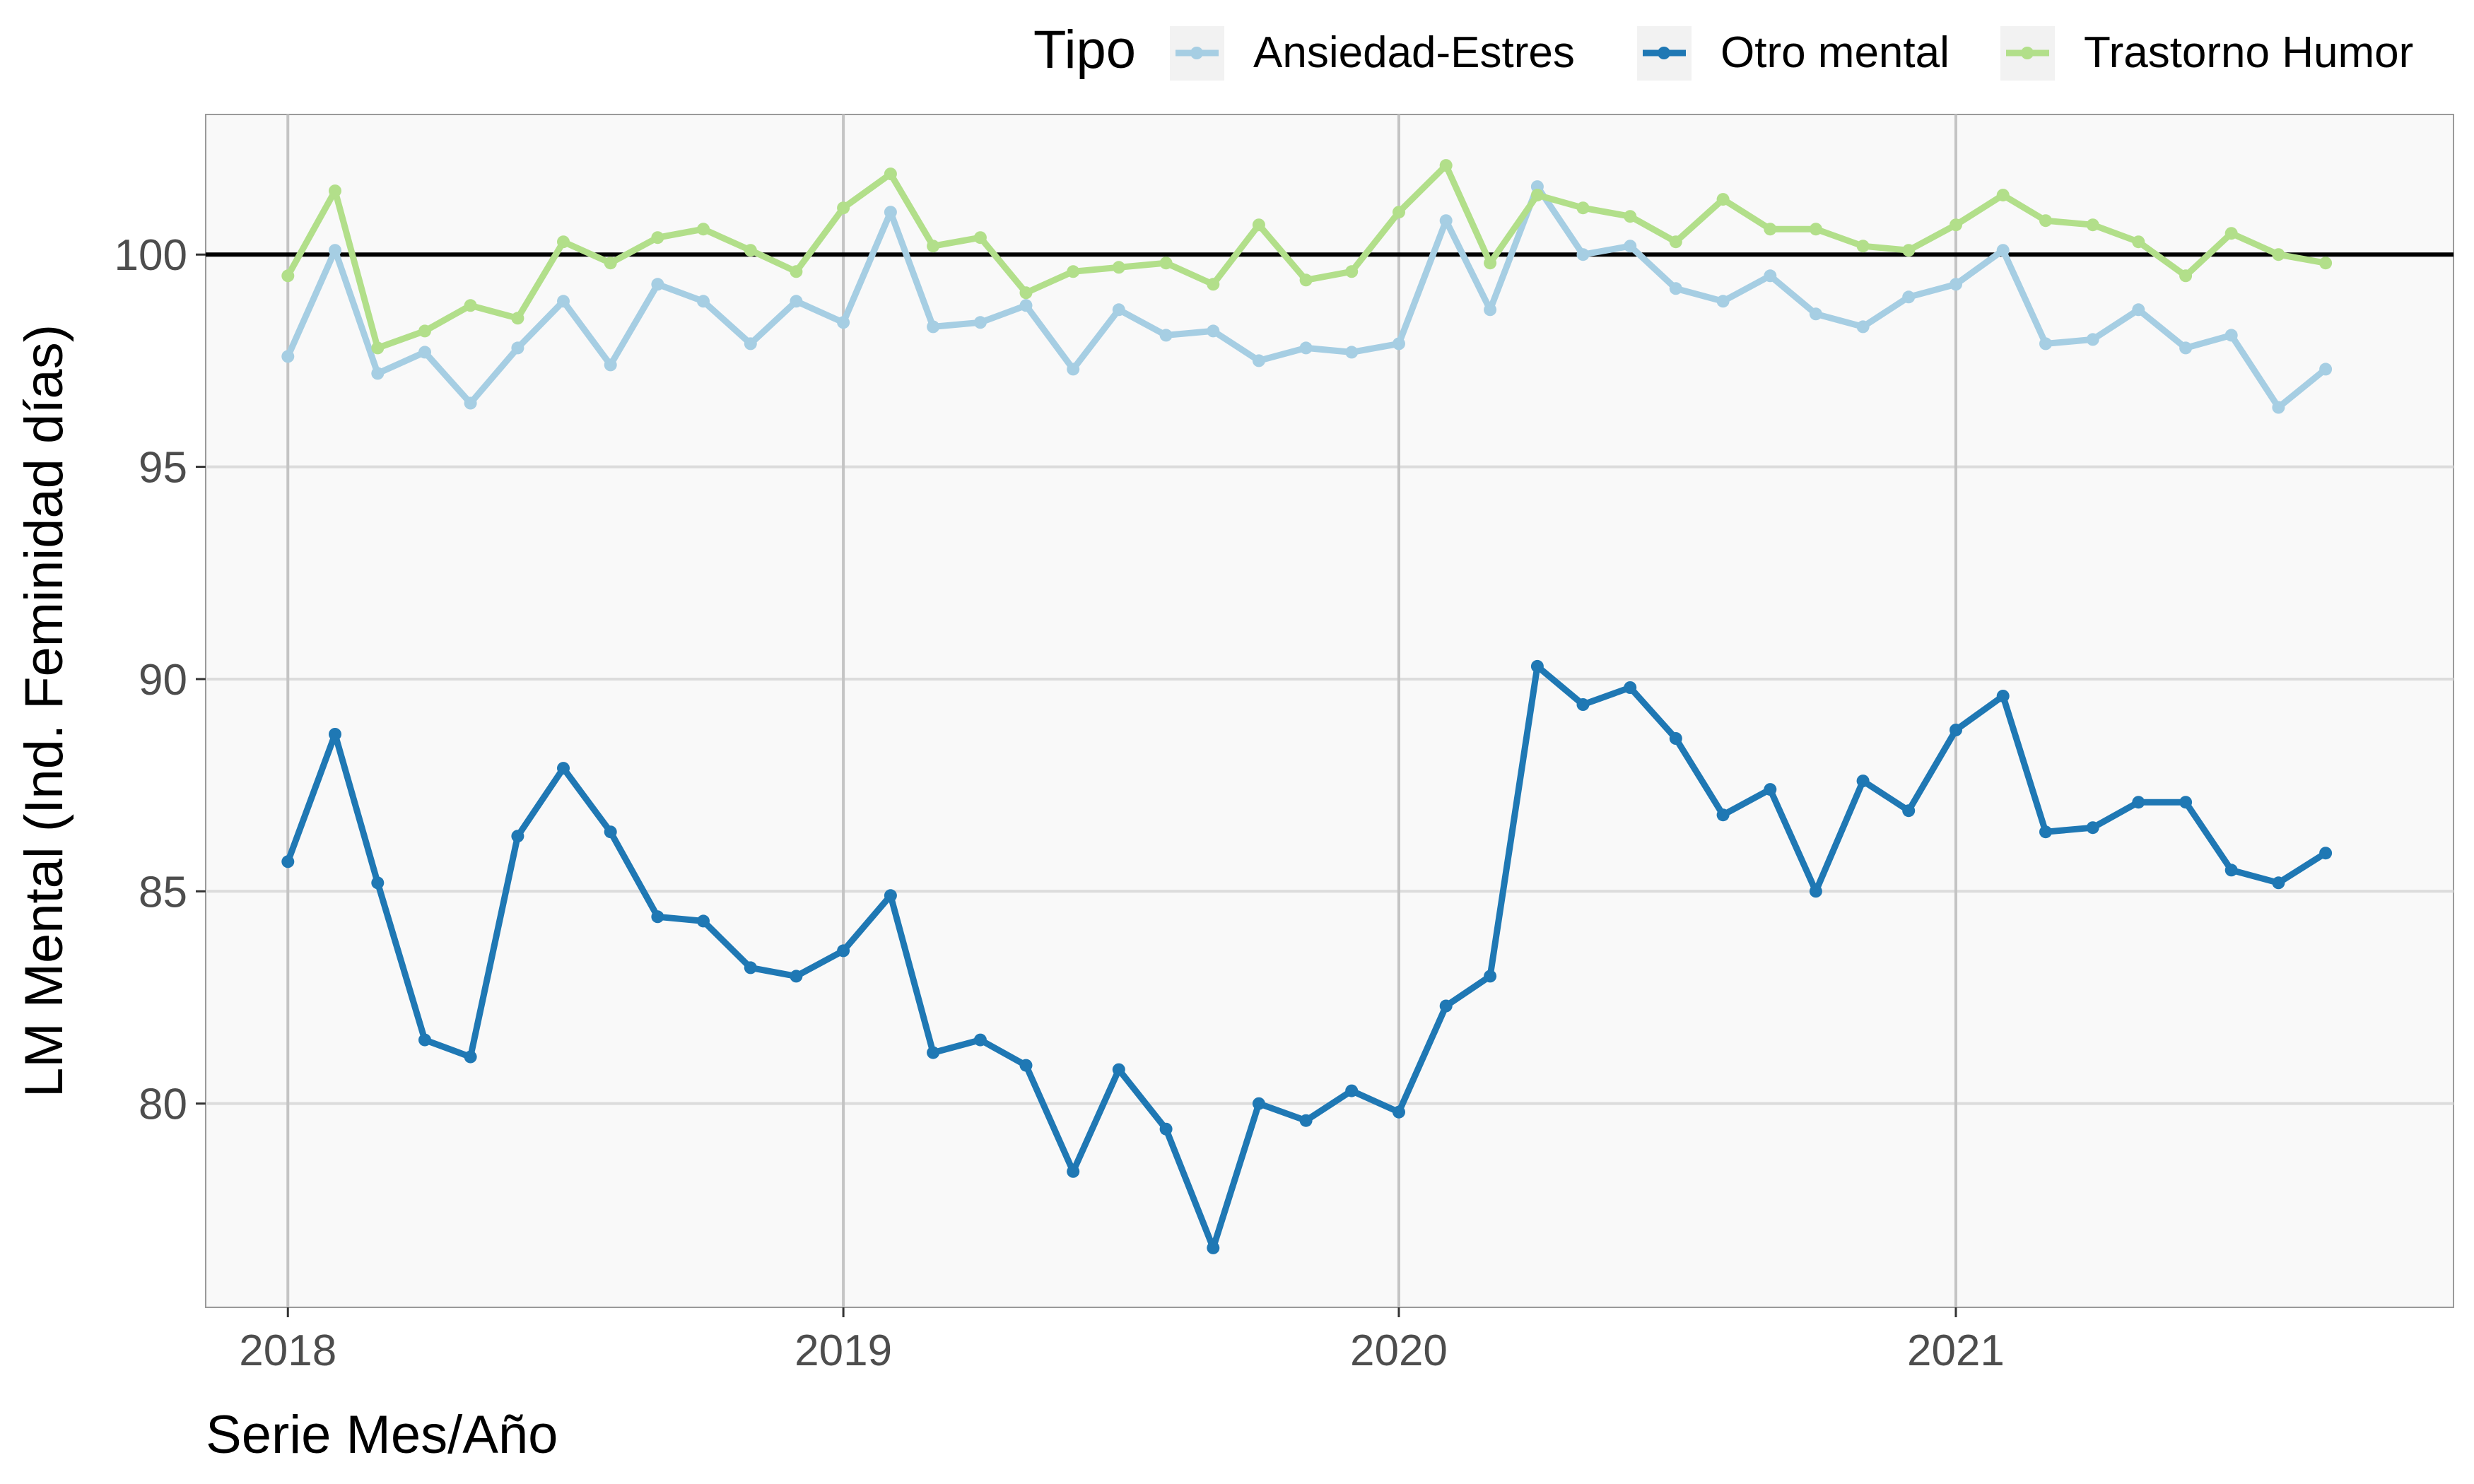  I want to click on series-ansiedad-estres, so click(1307, 297).